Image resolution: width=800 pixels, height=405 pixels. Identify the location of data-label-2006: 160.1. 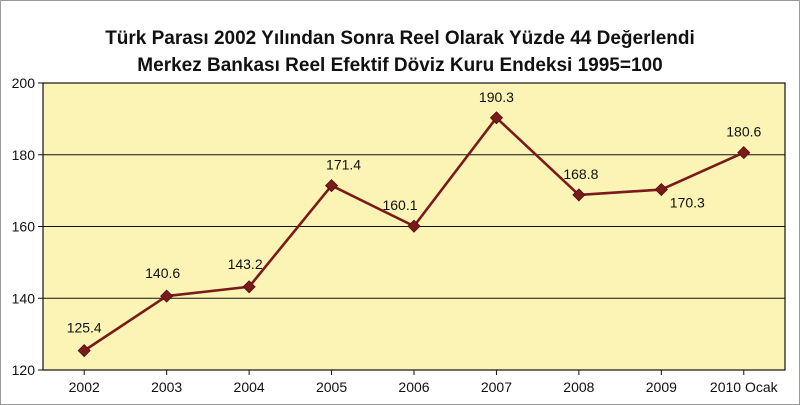
(399, 205).